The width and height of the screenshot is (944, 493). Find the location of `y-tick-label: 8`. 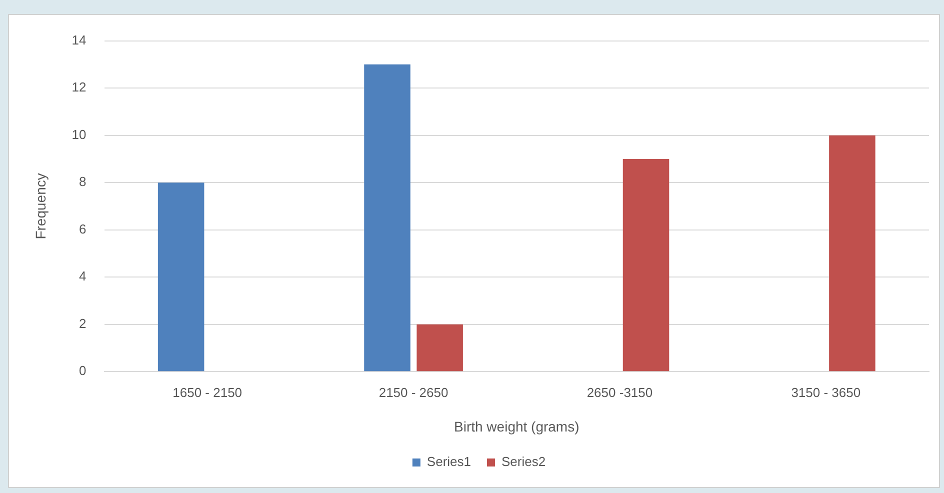

y-tick-label: 8 is located at coordinates (82, 182).